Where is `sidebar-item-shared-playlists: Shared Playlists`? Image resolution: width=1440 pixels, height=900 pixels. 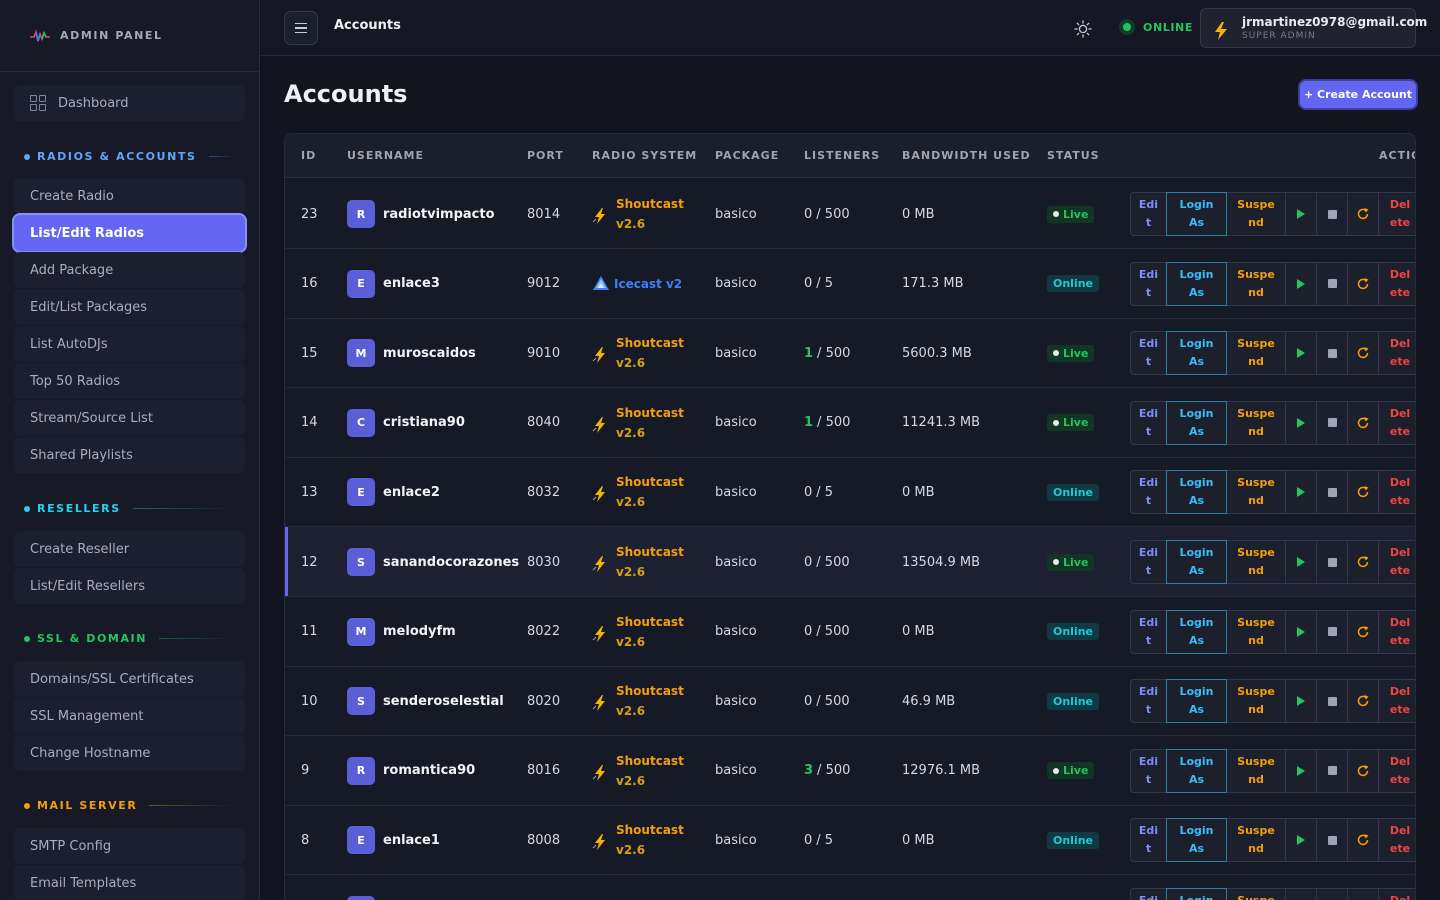
sidebar-item-shared-playlists: Shared Playlists is located at coordinates (129, 455).